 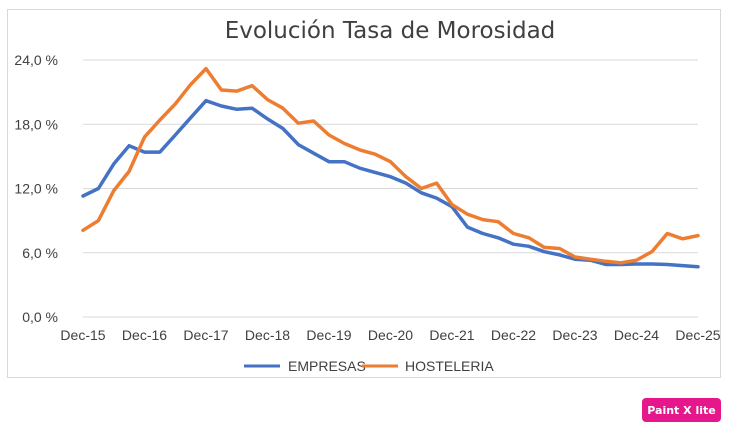 I want to click on x-tick-label: Dec-19, so click(x=328, y=335).